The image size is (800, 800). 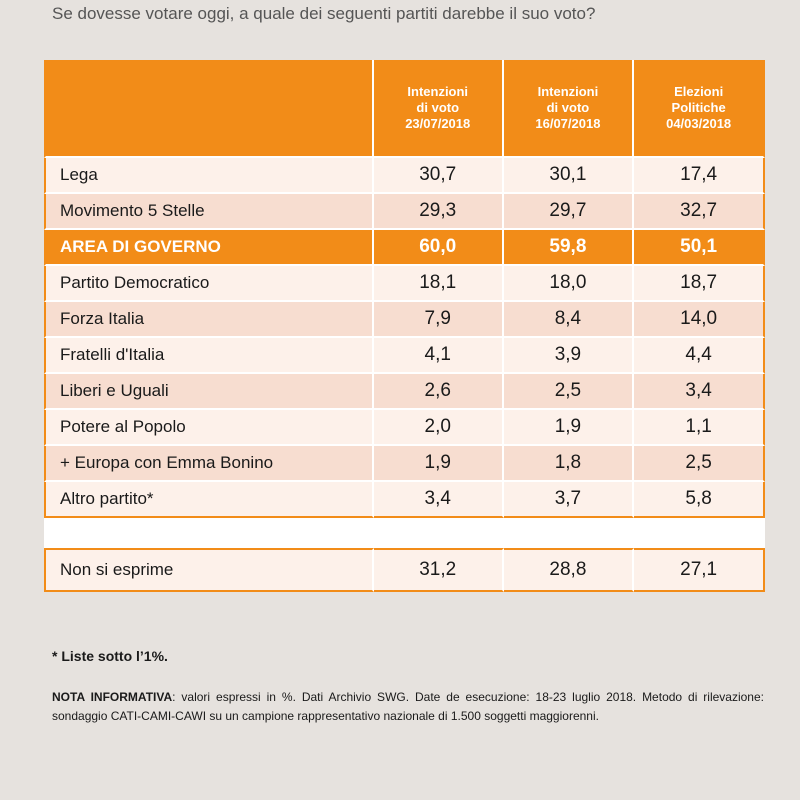 What do you see at coordinates (569, 320) in the screenshot?
I see `value-cell-col-2: 8,4` at bounding box center [569, 320].